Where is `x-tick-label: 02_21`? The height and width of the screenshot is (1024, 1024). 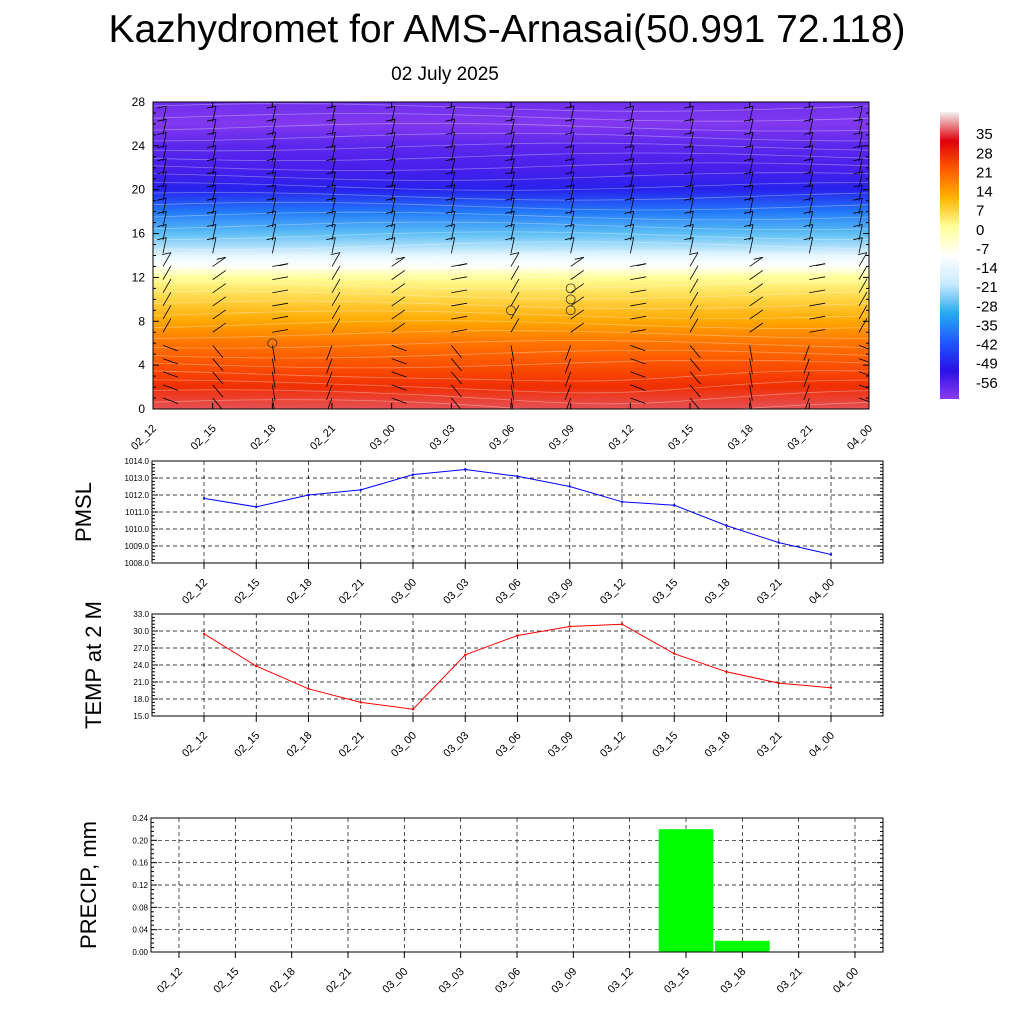 x-tick-label: 02_21 is located at coordinates (352, 592).